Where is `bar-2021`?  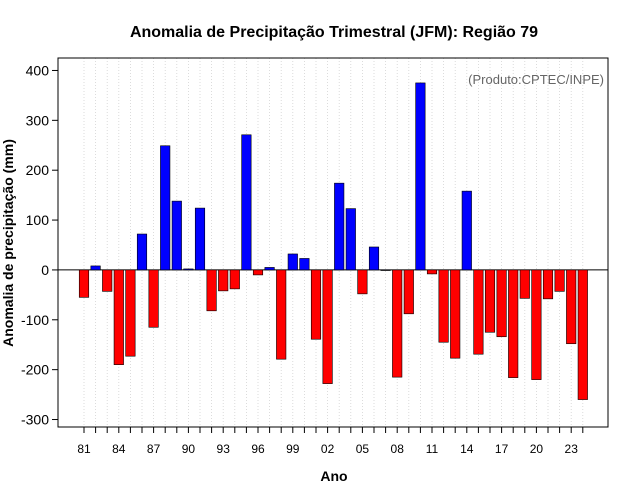
bar-2021 is located at coordinates (548, 284).